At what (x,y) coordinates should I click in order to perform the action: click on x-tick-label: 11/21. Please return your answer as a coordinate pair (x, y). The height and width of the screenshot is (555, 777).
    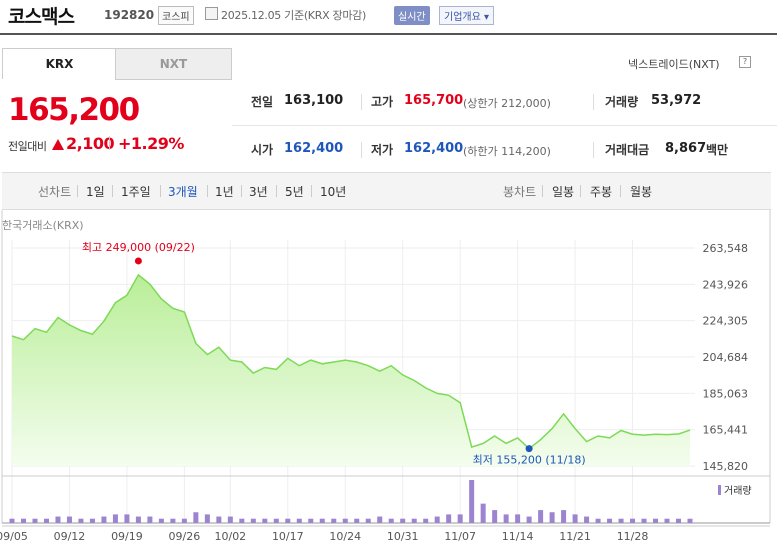
    Looking at the image, I should click on (575, 536).